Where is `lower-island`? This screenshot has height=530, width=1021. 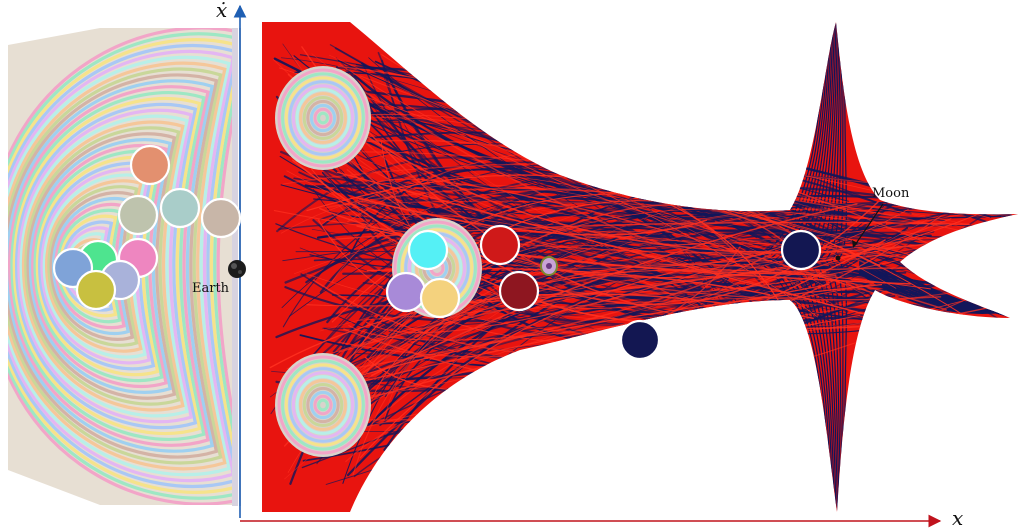 lower-island is located at coordinates (323, 405).